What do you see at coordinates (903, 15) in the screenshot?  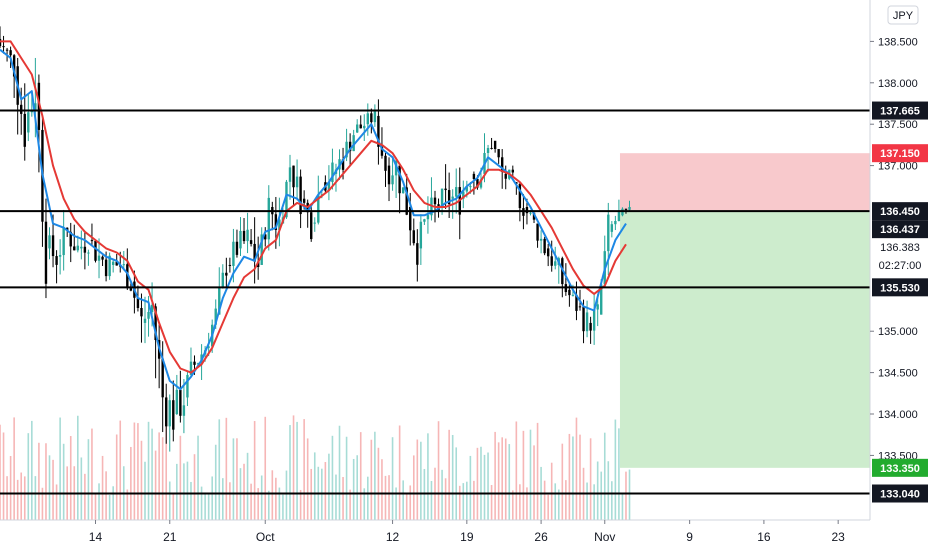 I see `currency-badge: JPY` at bounding box center [903, 15].